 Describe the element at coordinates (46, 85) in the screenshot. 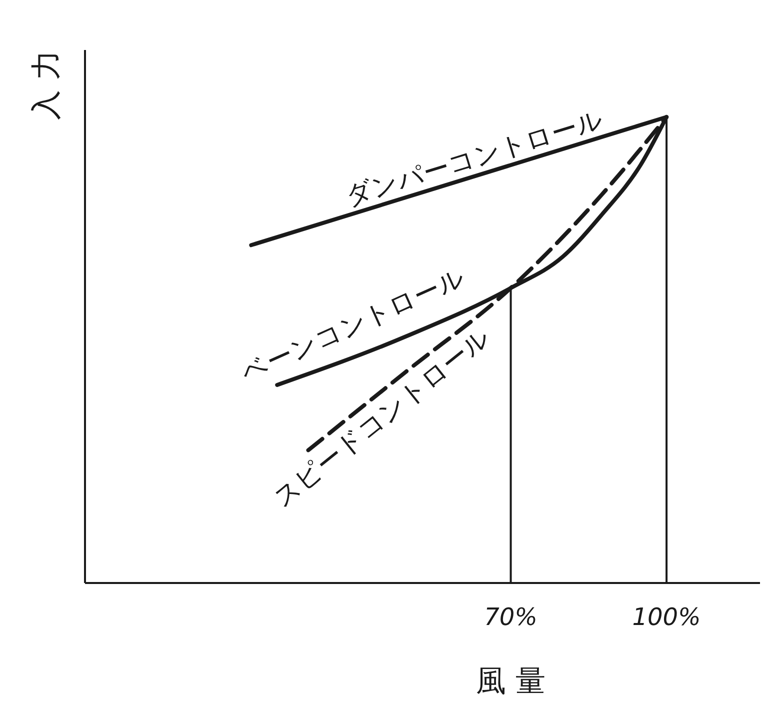

I see `y-axis-title: 入 力` at that location.